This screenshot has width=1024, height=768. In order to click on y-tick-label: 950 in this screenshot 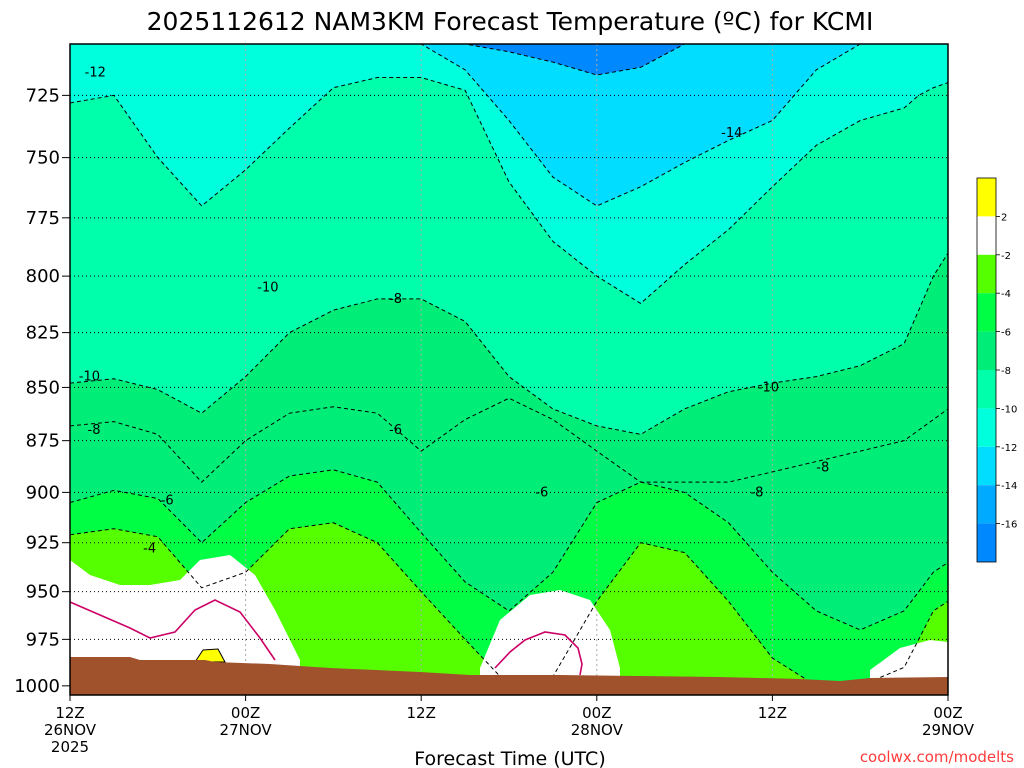, I will do `click(43, 592)`.